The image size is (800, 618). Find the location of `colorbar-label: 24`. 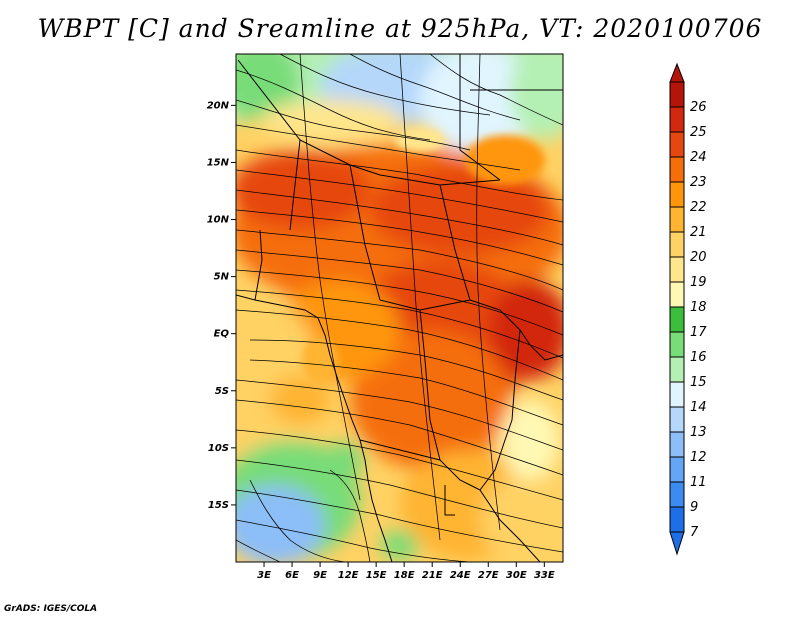

colorbar-label: 24 is located at coordinates (698, 157).